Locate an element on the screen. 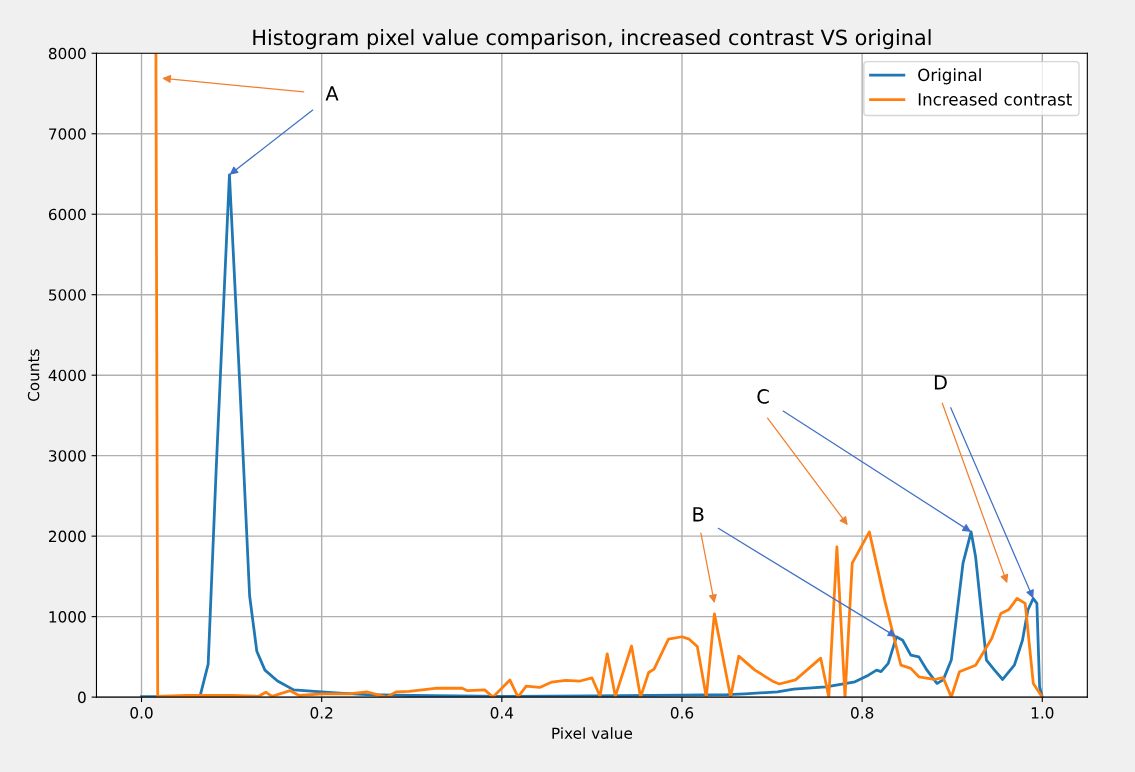 The height and width of the screenshot is (772, 1135). annotation: D is located at coordinates (940, 382).